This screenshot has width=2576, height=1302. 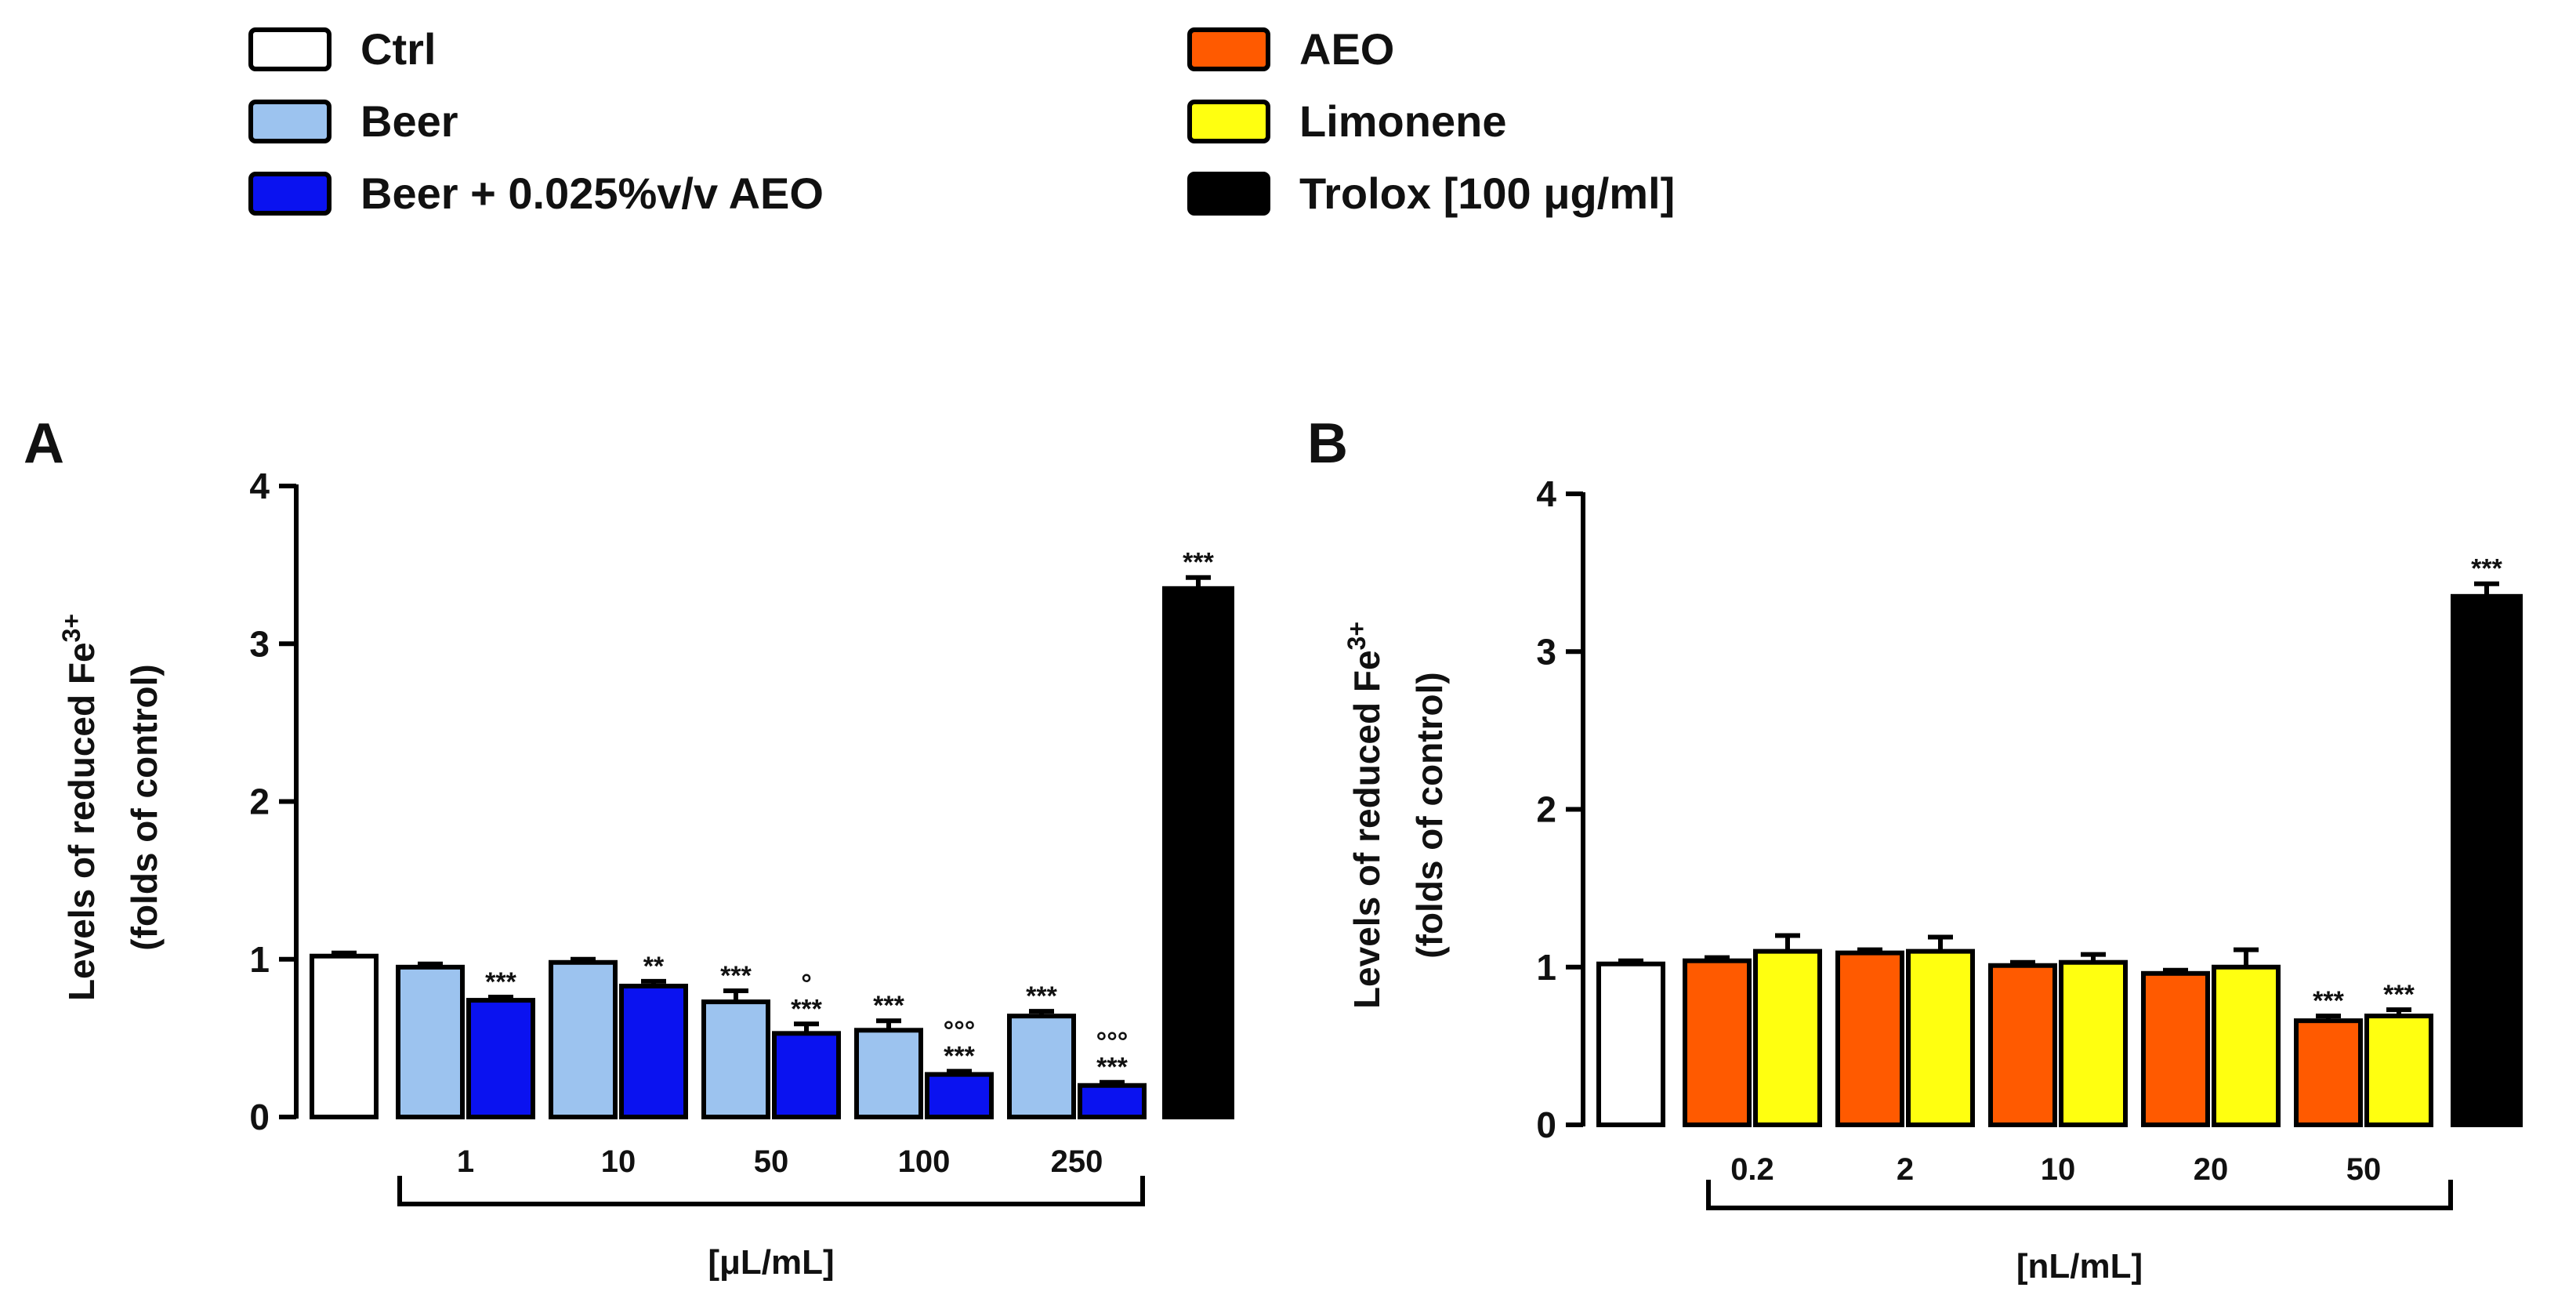 What do you see at coordinates (592, 193) in the screenshot?
I see `legend-label-2: Beer + 0.025%v/v AEO` at bounding box center [592, 193].